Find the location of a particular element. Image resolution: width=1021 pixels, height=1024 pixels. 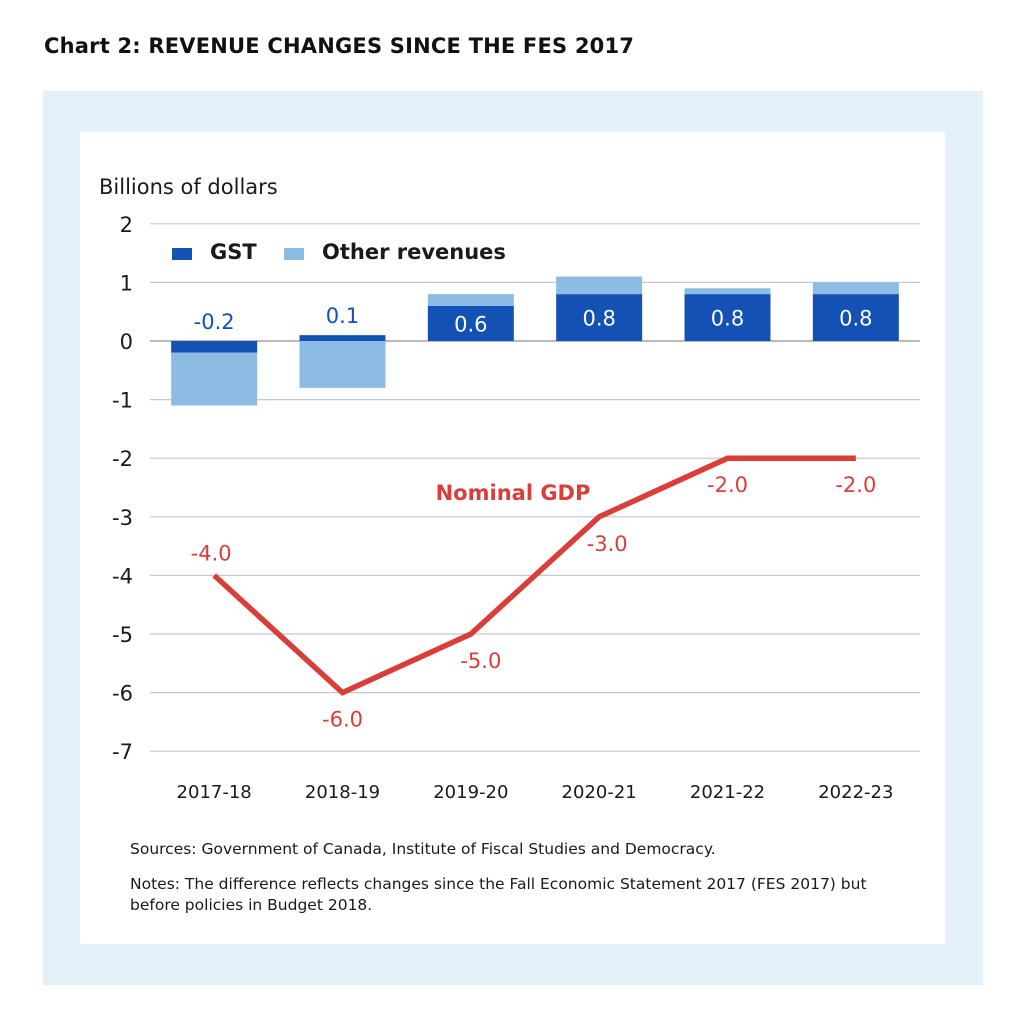

x-tick-label: 2020-21 is located at coordinates (599, 792).